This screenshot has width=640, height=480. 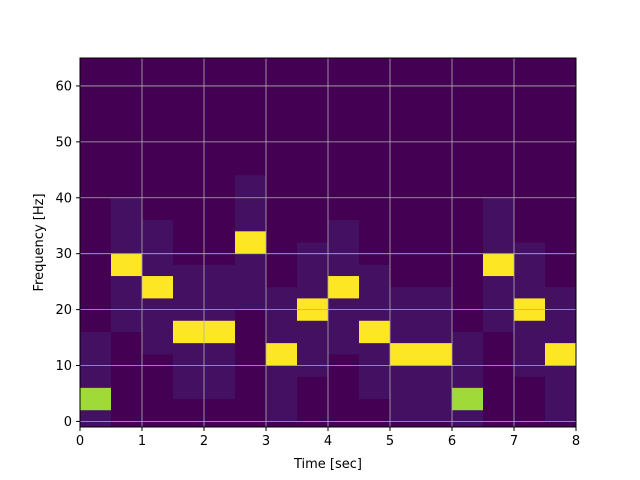 What do you see at coordinates (63, 142) in the screenshot?
I see `y-tick-label: 50` at bounding box center [63, 142].